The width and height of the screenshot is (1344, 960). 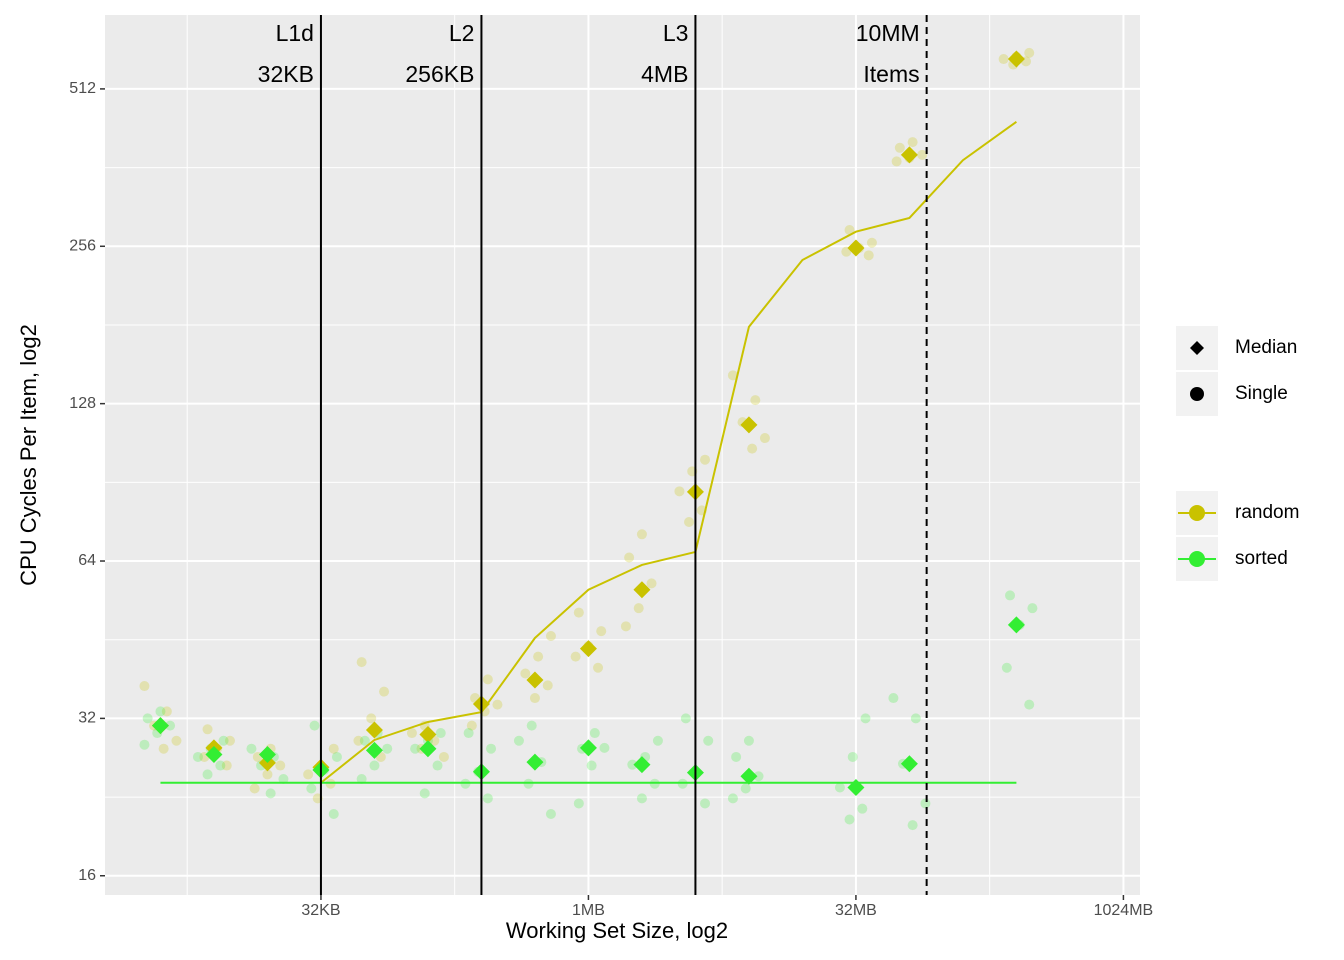 What do you see at coordinates (1197, 394) in the screenshot?
I see `legend-shape` at bounding box center [1197, 394].